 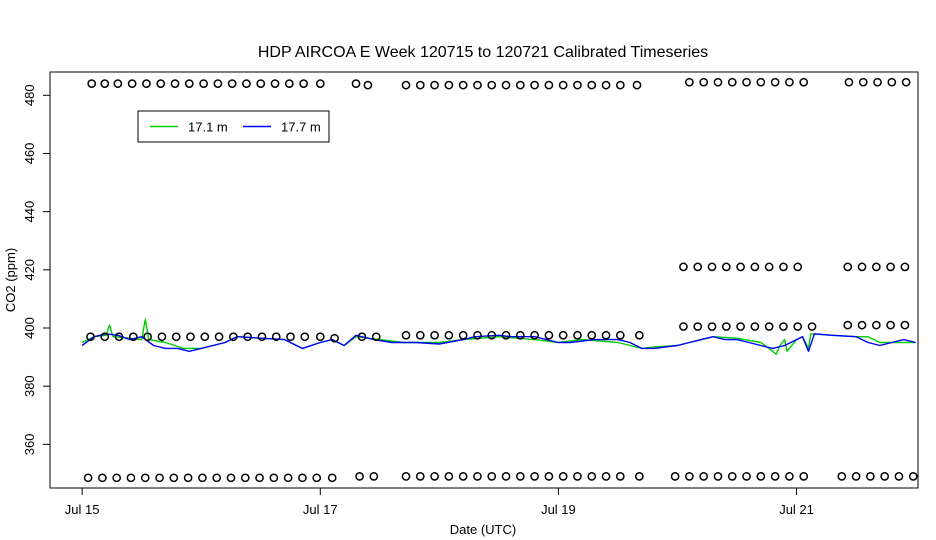 What do you see at coordinates (29, 212) in the screenshot?
I see `y-tick-label: 440` at bounding box center [29, 212].